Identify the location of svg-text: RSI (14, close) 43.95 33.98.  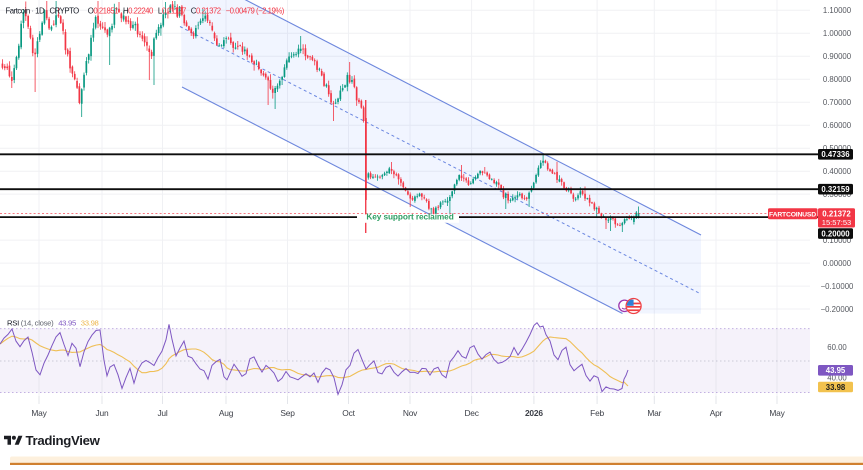
(53, 322).